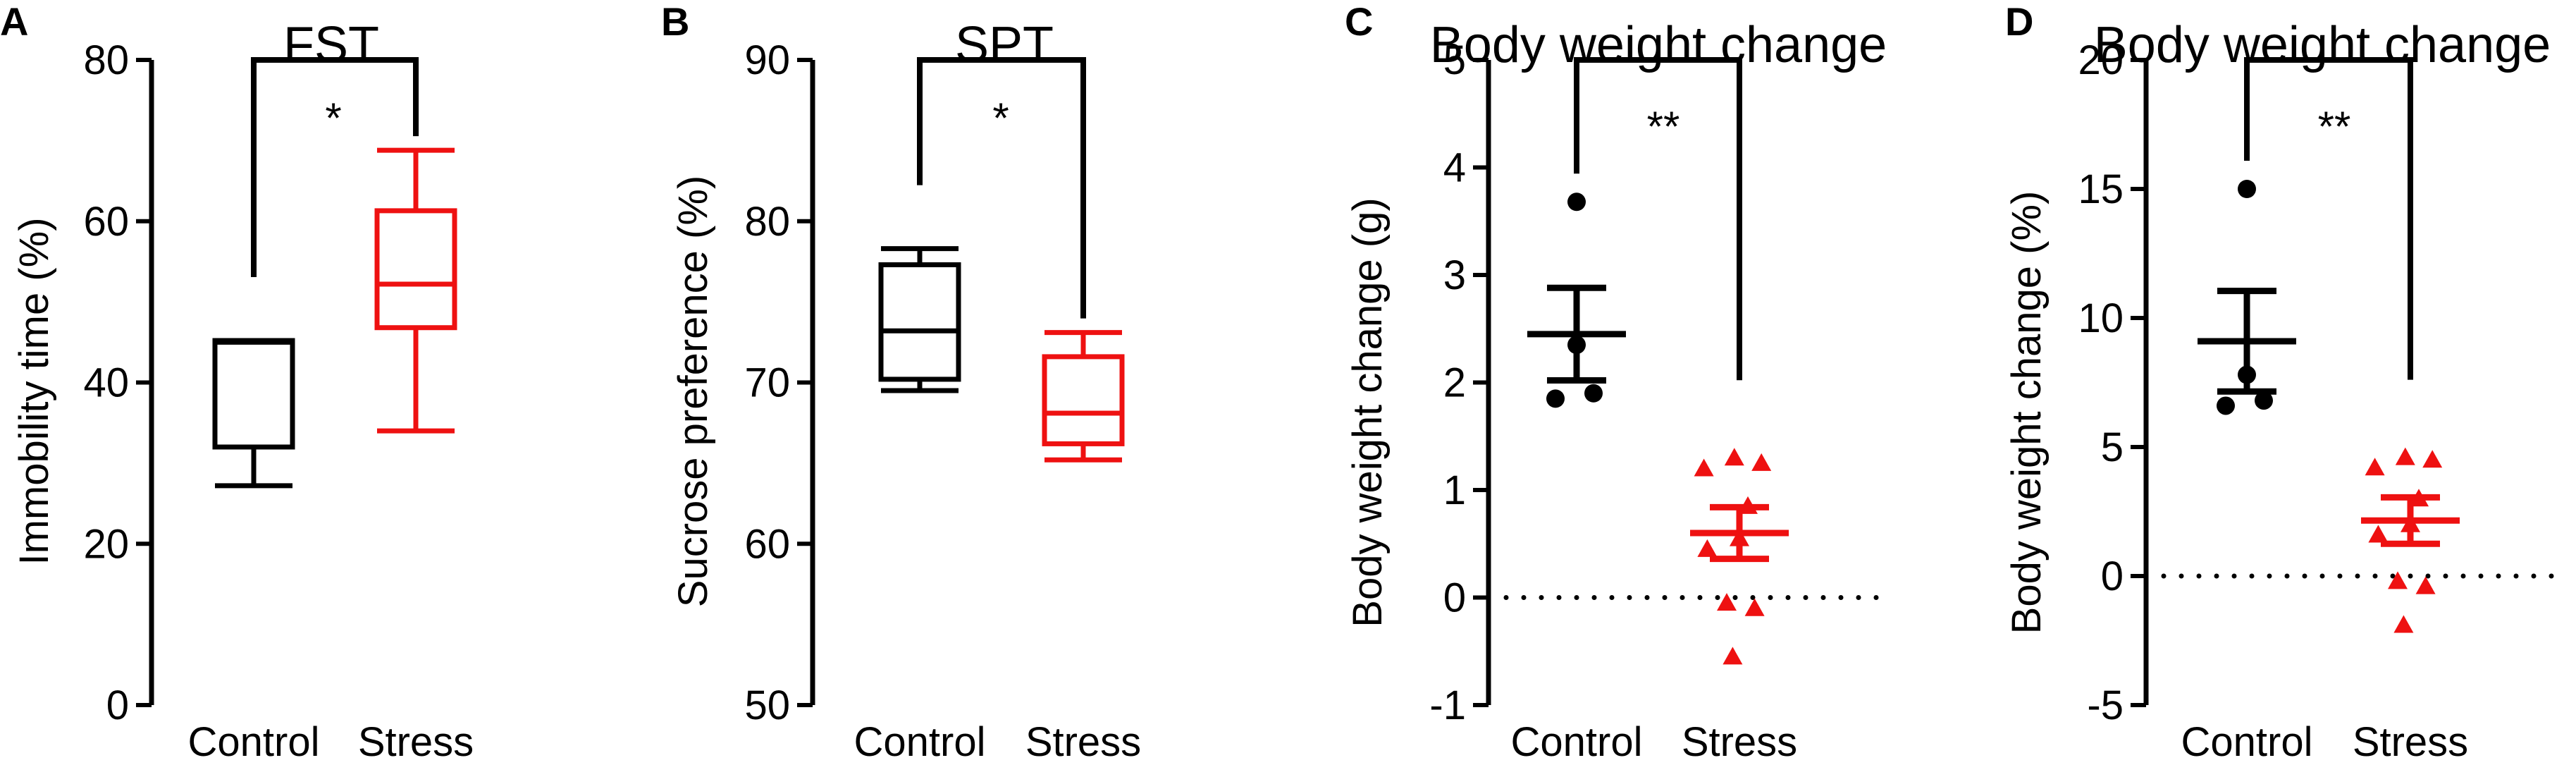  What do you see at coordinates (34, 391) in the screenshot?
I see `y-axis-label: Immobility time (%)` at bounding box center [34, 391].